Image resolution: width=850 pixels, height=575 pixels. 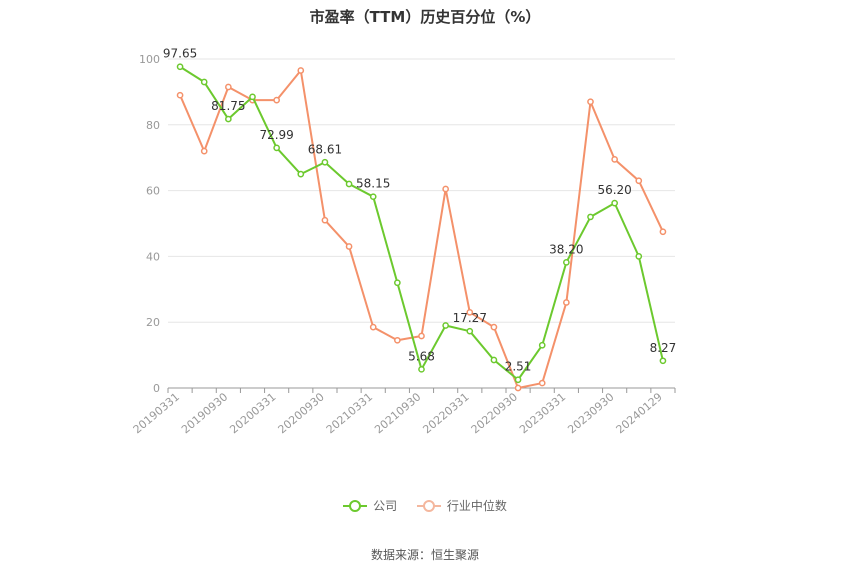 I want to click on legend-item-industry: 行业中位数, so click(x=461, y=505).